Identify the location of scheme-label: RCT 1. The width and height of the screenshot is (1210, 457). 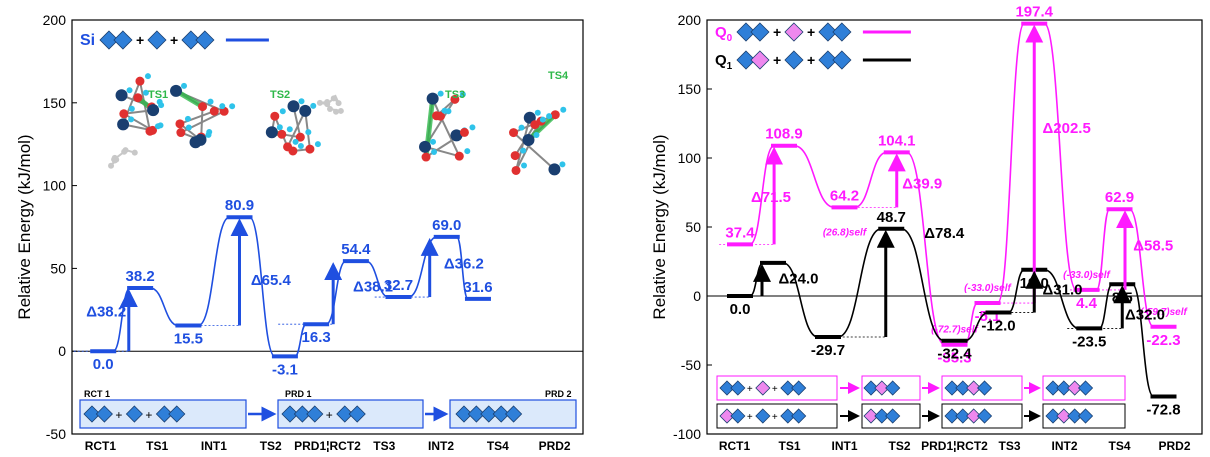
(97, 394).